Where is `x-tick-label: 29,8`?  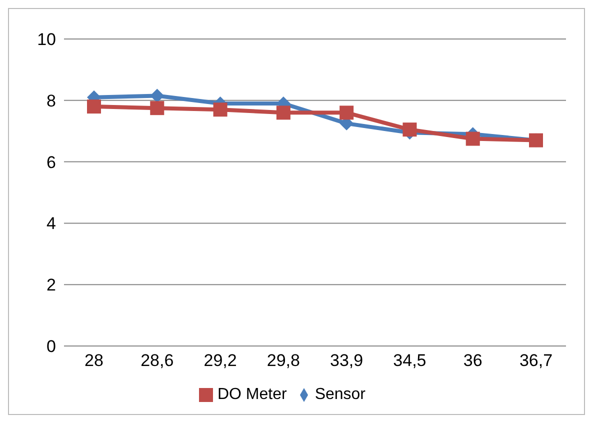 x-tick-label: 29,8 is located at coordinates (283, 360).